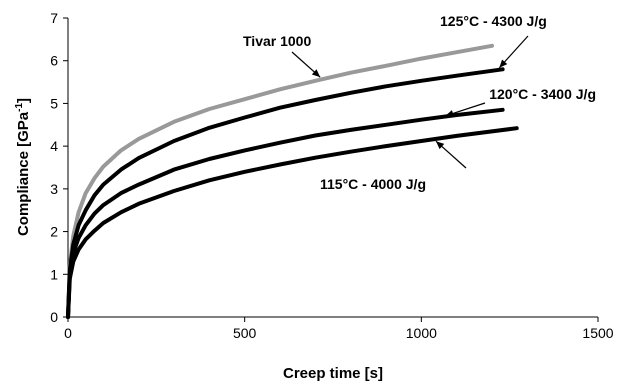  What do you see at coordinates (333, 373) in the screenshot?
I see `x-axis-title: Creep time [s]` at bounding box center [333, 373].